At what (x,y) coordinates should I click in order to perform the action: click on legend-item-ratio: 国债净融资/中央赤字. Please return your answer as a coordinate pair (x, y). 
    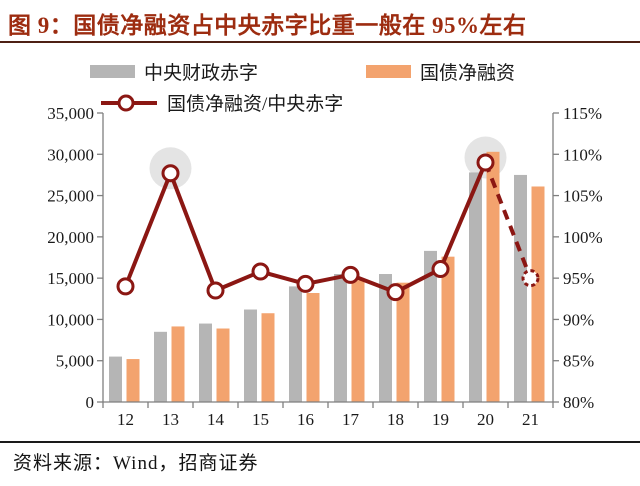
    Looking at the image, I should click on (221, 102).